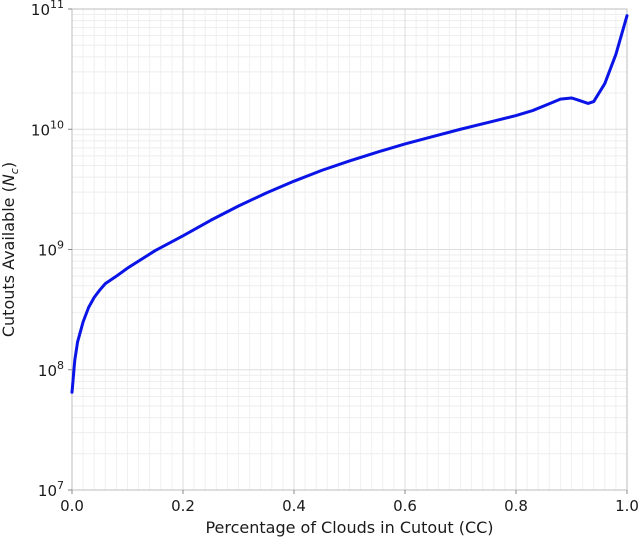 Image resolution: width=640 pixels, height=542 pixels. I want to click on x-tick-label: 0.0, so click(72, 506).